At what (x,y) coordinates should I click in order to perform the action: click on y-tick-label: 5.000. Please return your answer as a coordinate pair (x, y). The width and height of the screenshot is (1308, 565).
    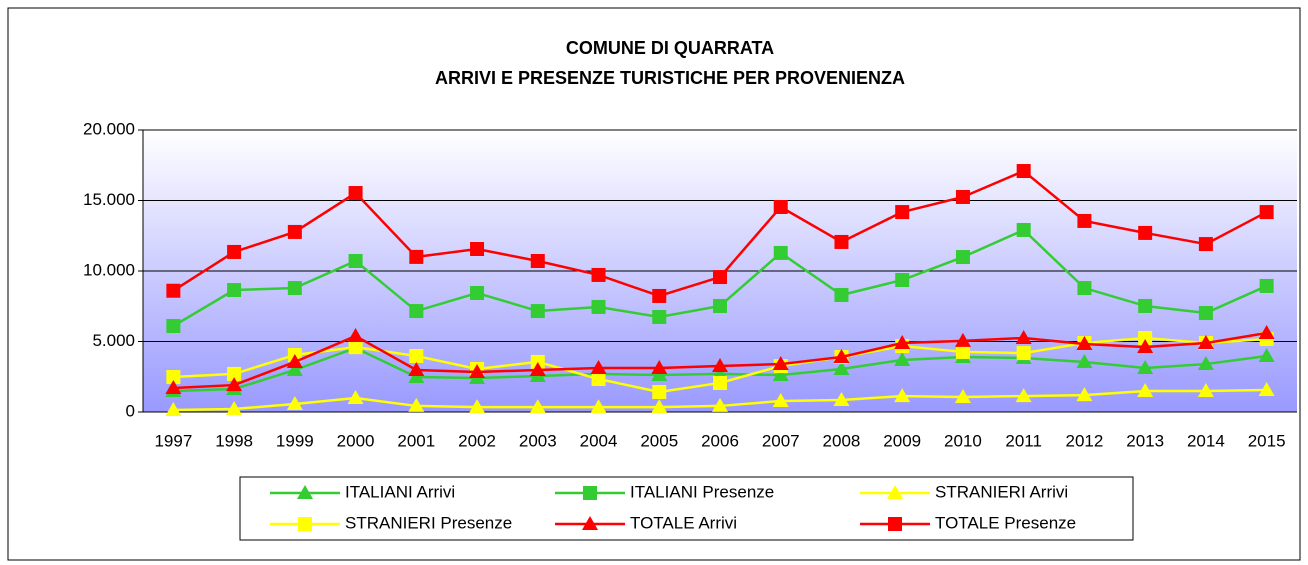
    Looking at the image, I should click on (113, 340).